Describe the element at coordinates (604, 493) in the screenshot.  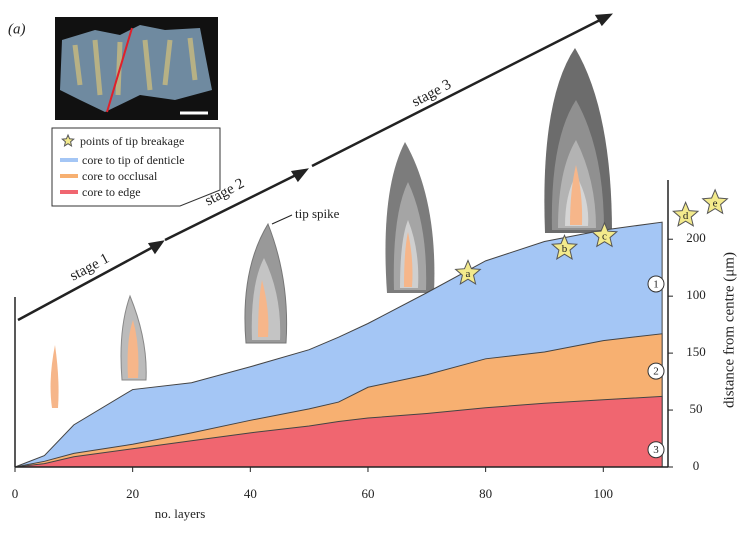
I see `x-tick-label: 100` at that location.